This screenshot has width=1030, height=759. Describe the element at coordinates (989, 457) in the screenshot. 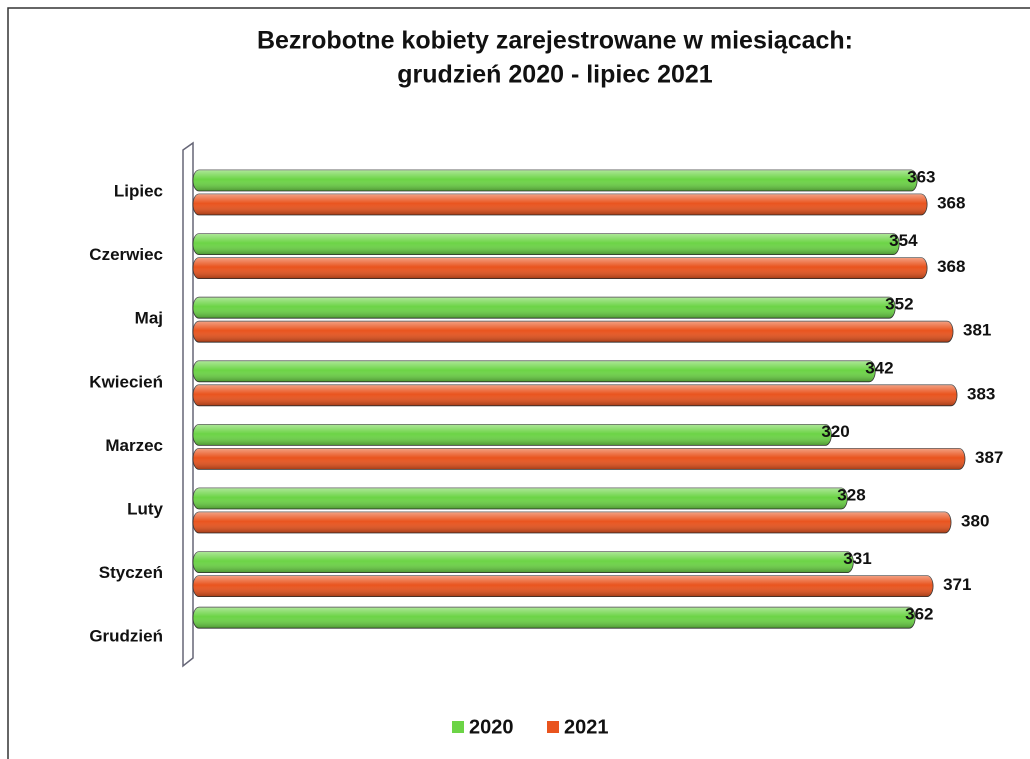

I see `value-label: 387` at that location.